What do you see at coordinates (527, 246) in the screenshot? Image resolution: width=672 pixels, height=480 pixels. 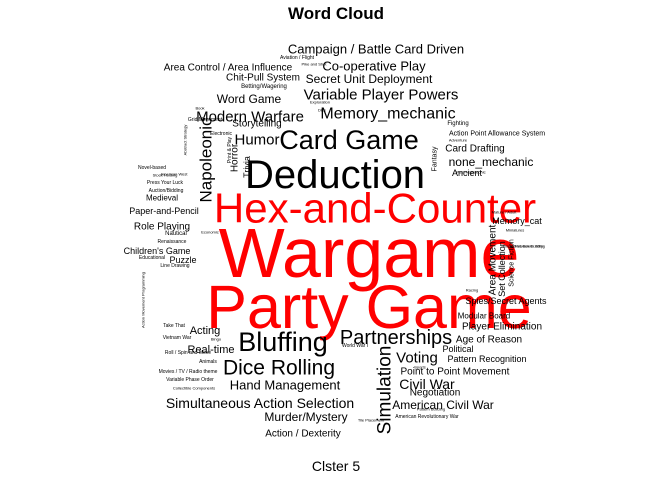 I see `word-comic-book-strip: Comic Book / Strip` at bounding box center [527, 246].